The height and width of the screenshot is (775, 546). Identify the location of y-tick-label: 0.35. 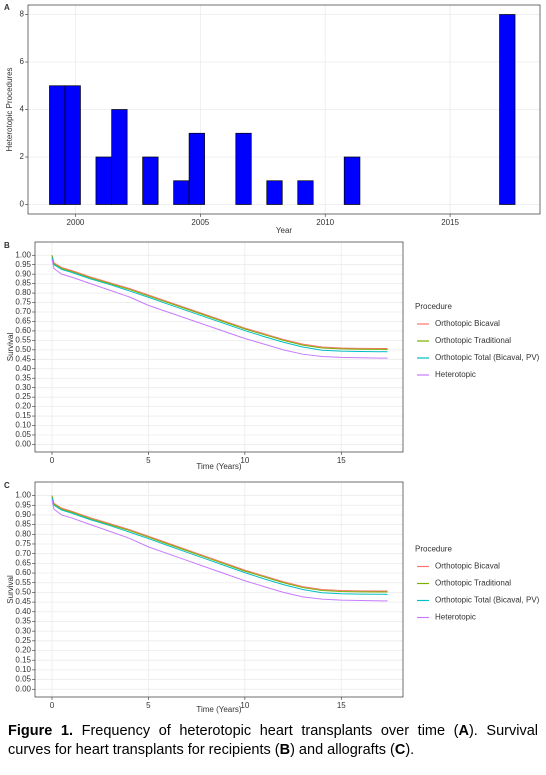
(23, 621).